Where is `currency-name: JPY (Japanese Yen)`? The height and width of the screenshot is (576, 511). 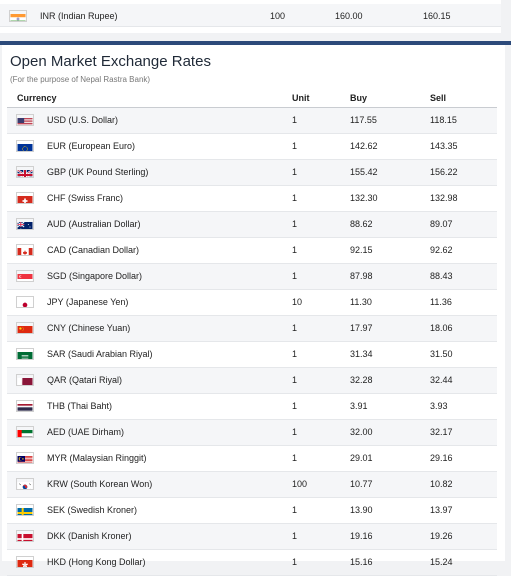 currency-name: JPY (Japanese Yen) is located at coordinates (88, 302).